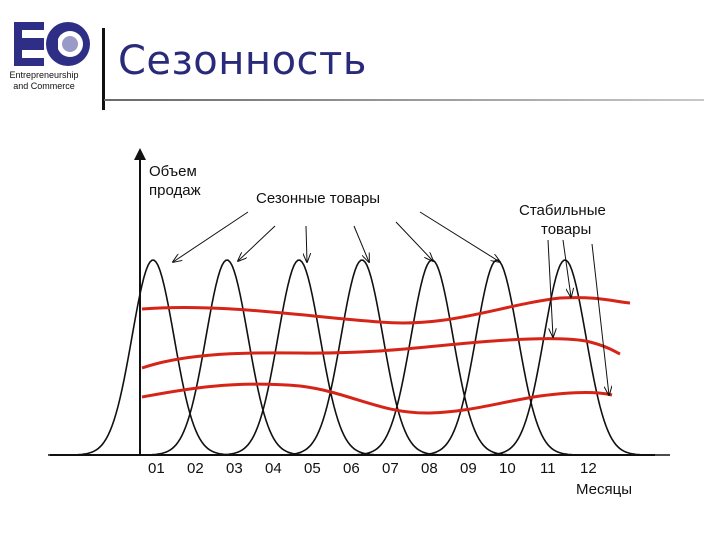 Image resolution: width=720 pixels, height=540 pixels. I want to click on page-title: Сезонность, so click(242, 61).